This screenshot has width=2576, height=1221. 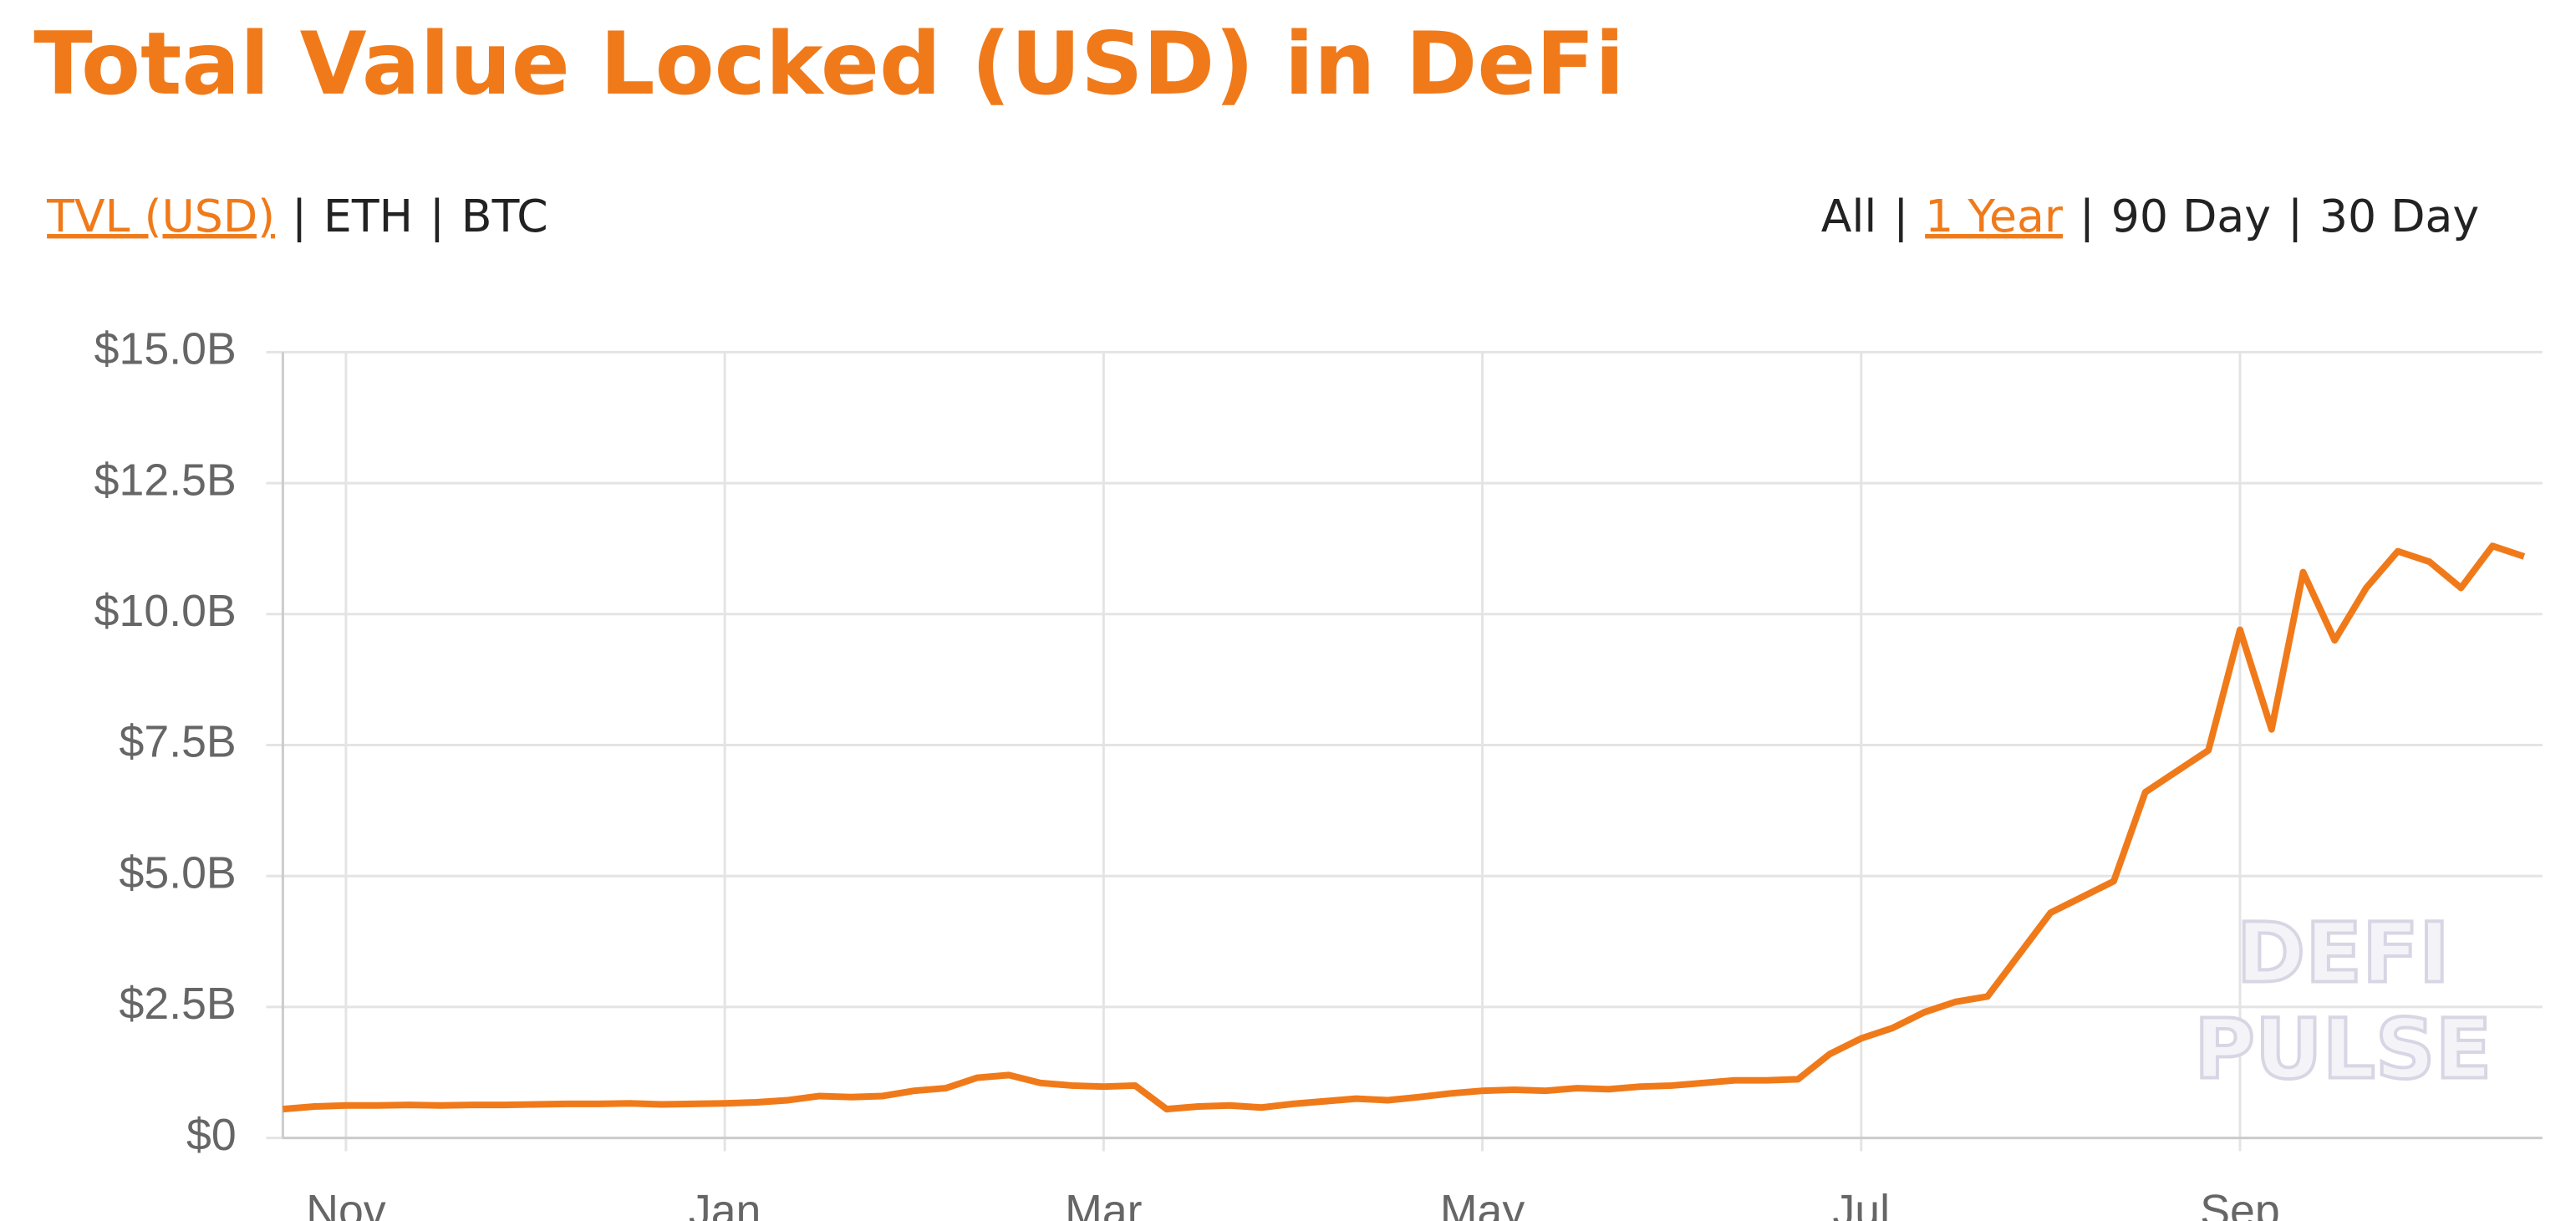 I want to click on y-tick-label: $5.0B, so click(x=178, y=872).